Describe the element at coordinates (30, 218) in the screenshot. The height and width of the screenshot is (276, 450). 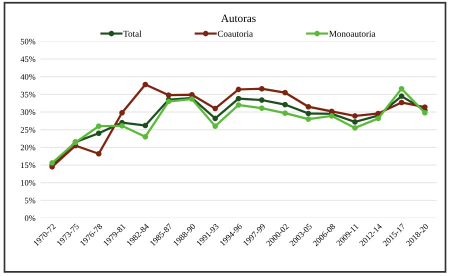
I see `y-tick-label: 0%` at that location.